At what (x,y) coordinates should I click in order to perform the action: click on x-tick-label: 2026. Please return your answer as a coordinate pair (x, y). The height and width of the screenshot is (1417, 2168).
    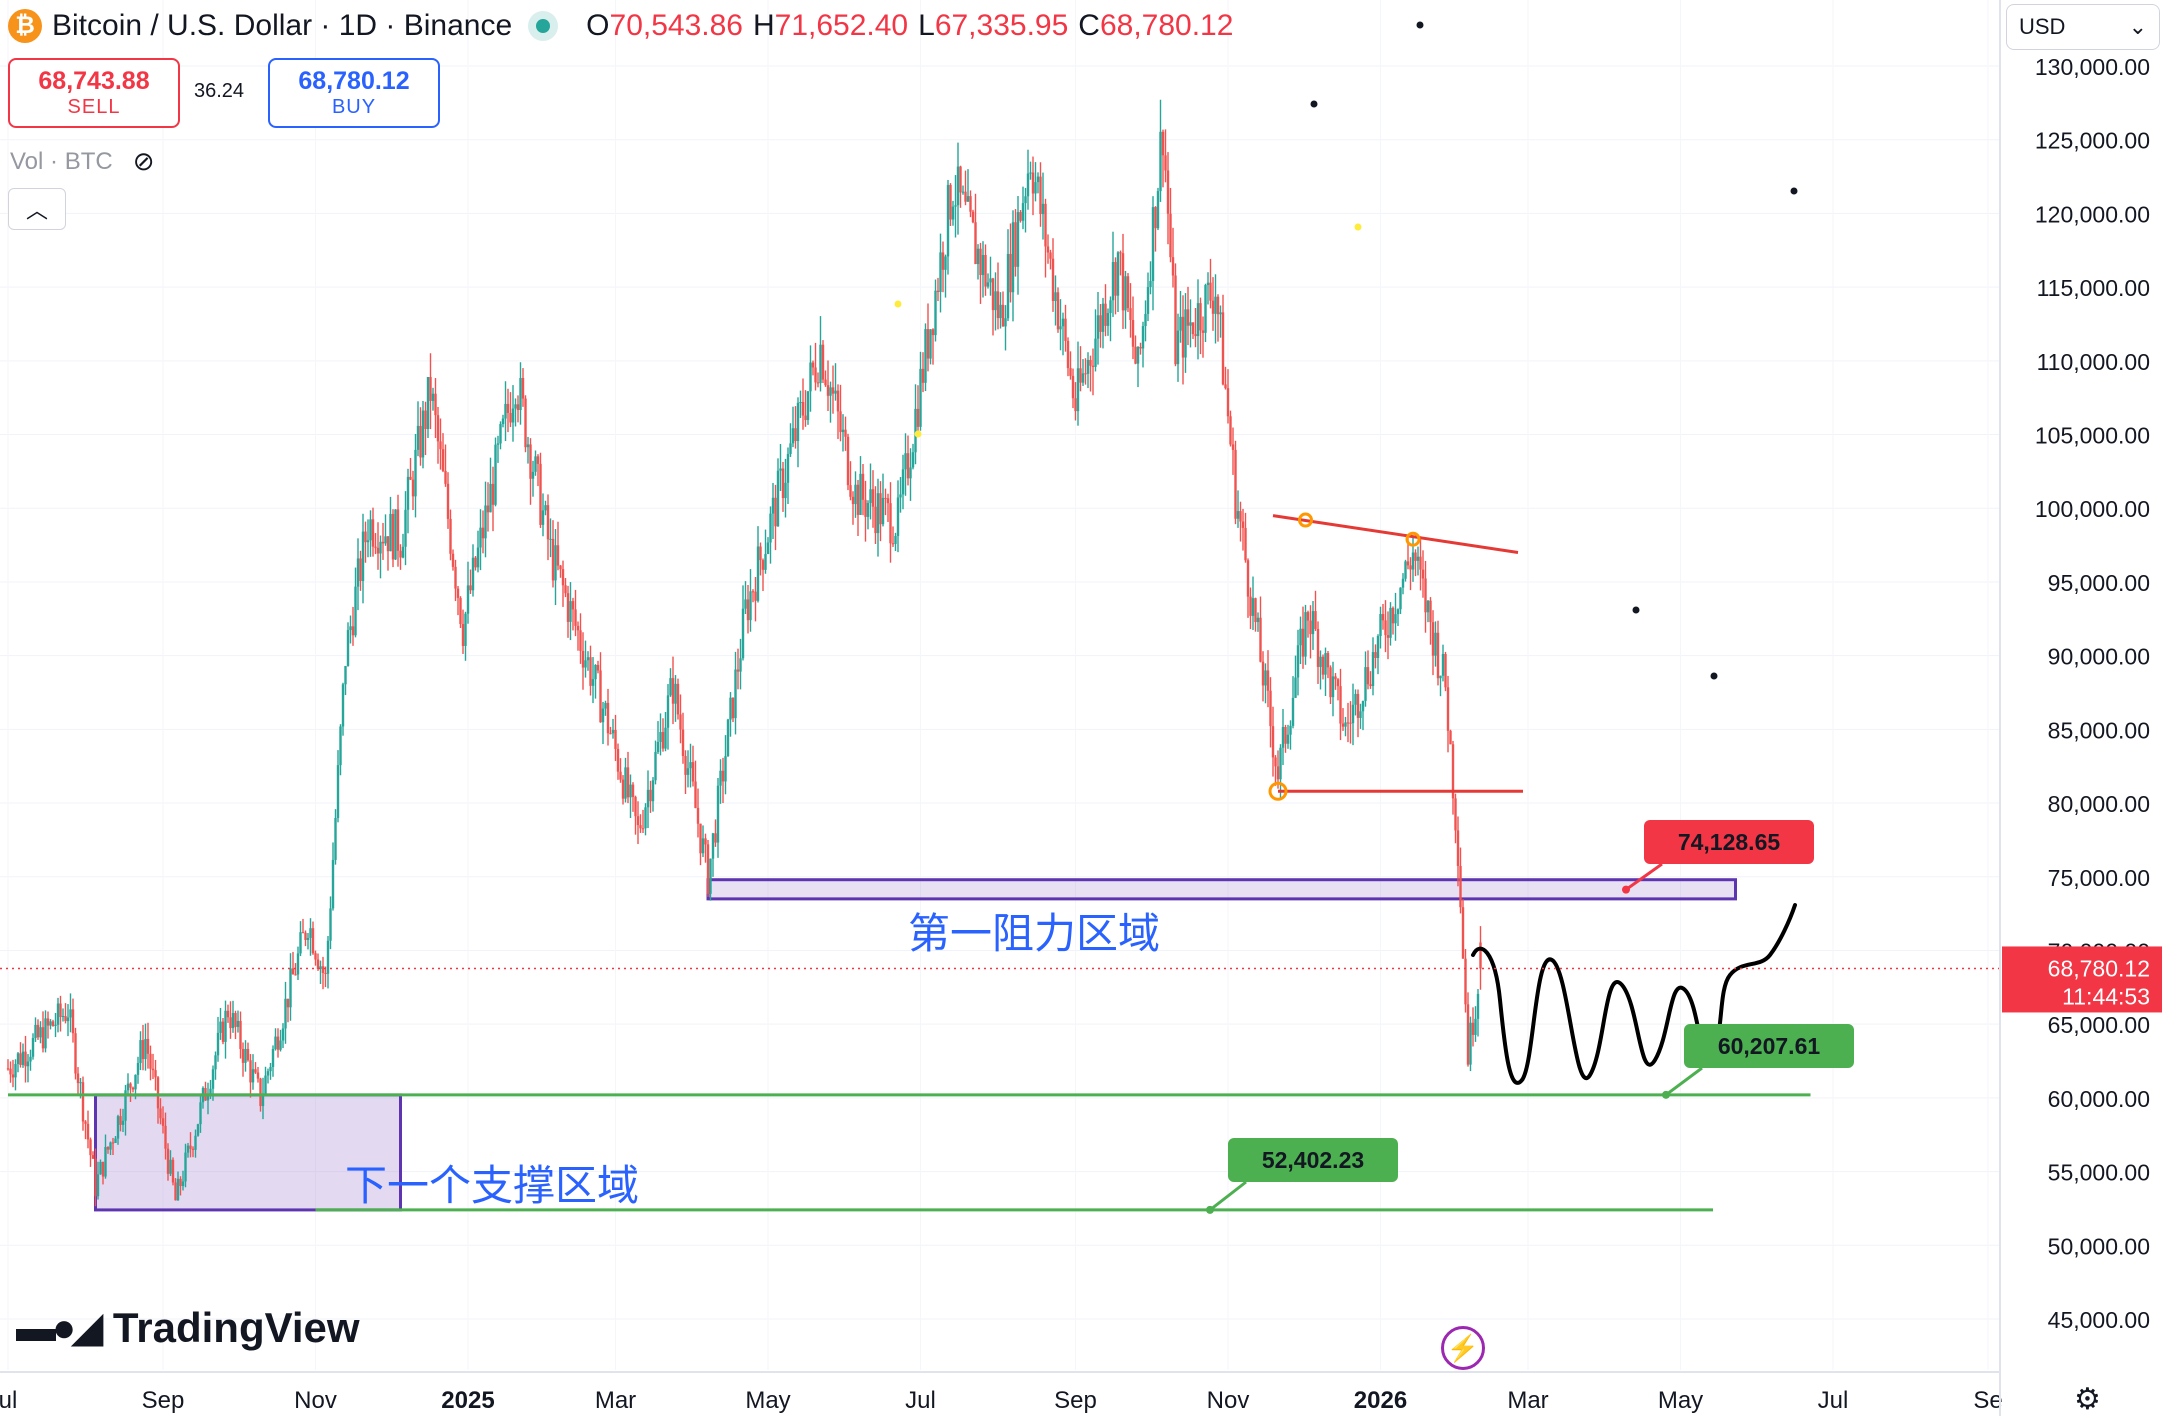
    Looking at the image, I should click on (1380, 1400).